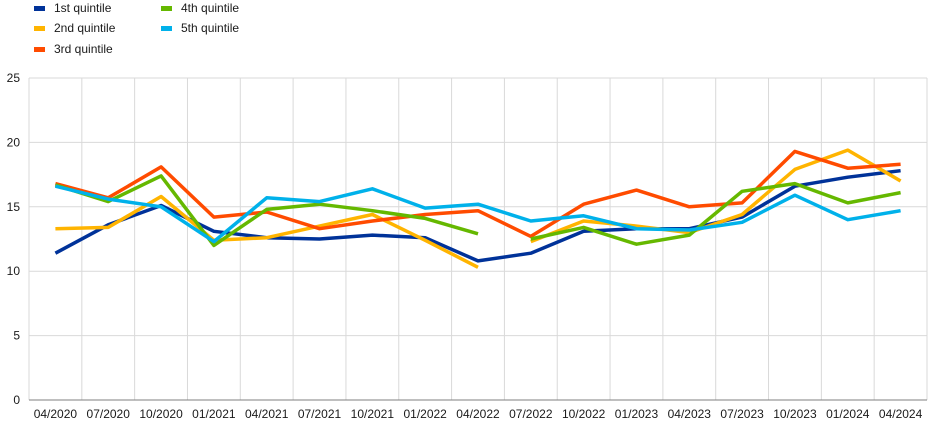 This screenshot has width=945, height=428. What do you see at coordinates (83, 49) in the screenshot?
I see `legend-label-3rd: 3rd quintile` at bounding box center [83, 49].